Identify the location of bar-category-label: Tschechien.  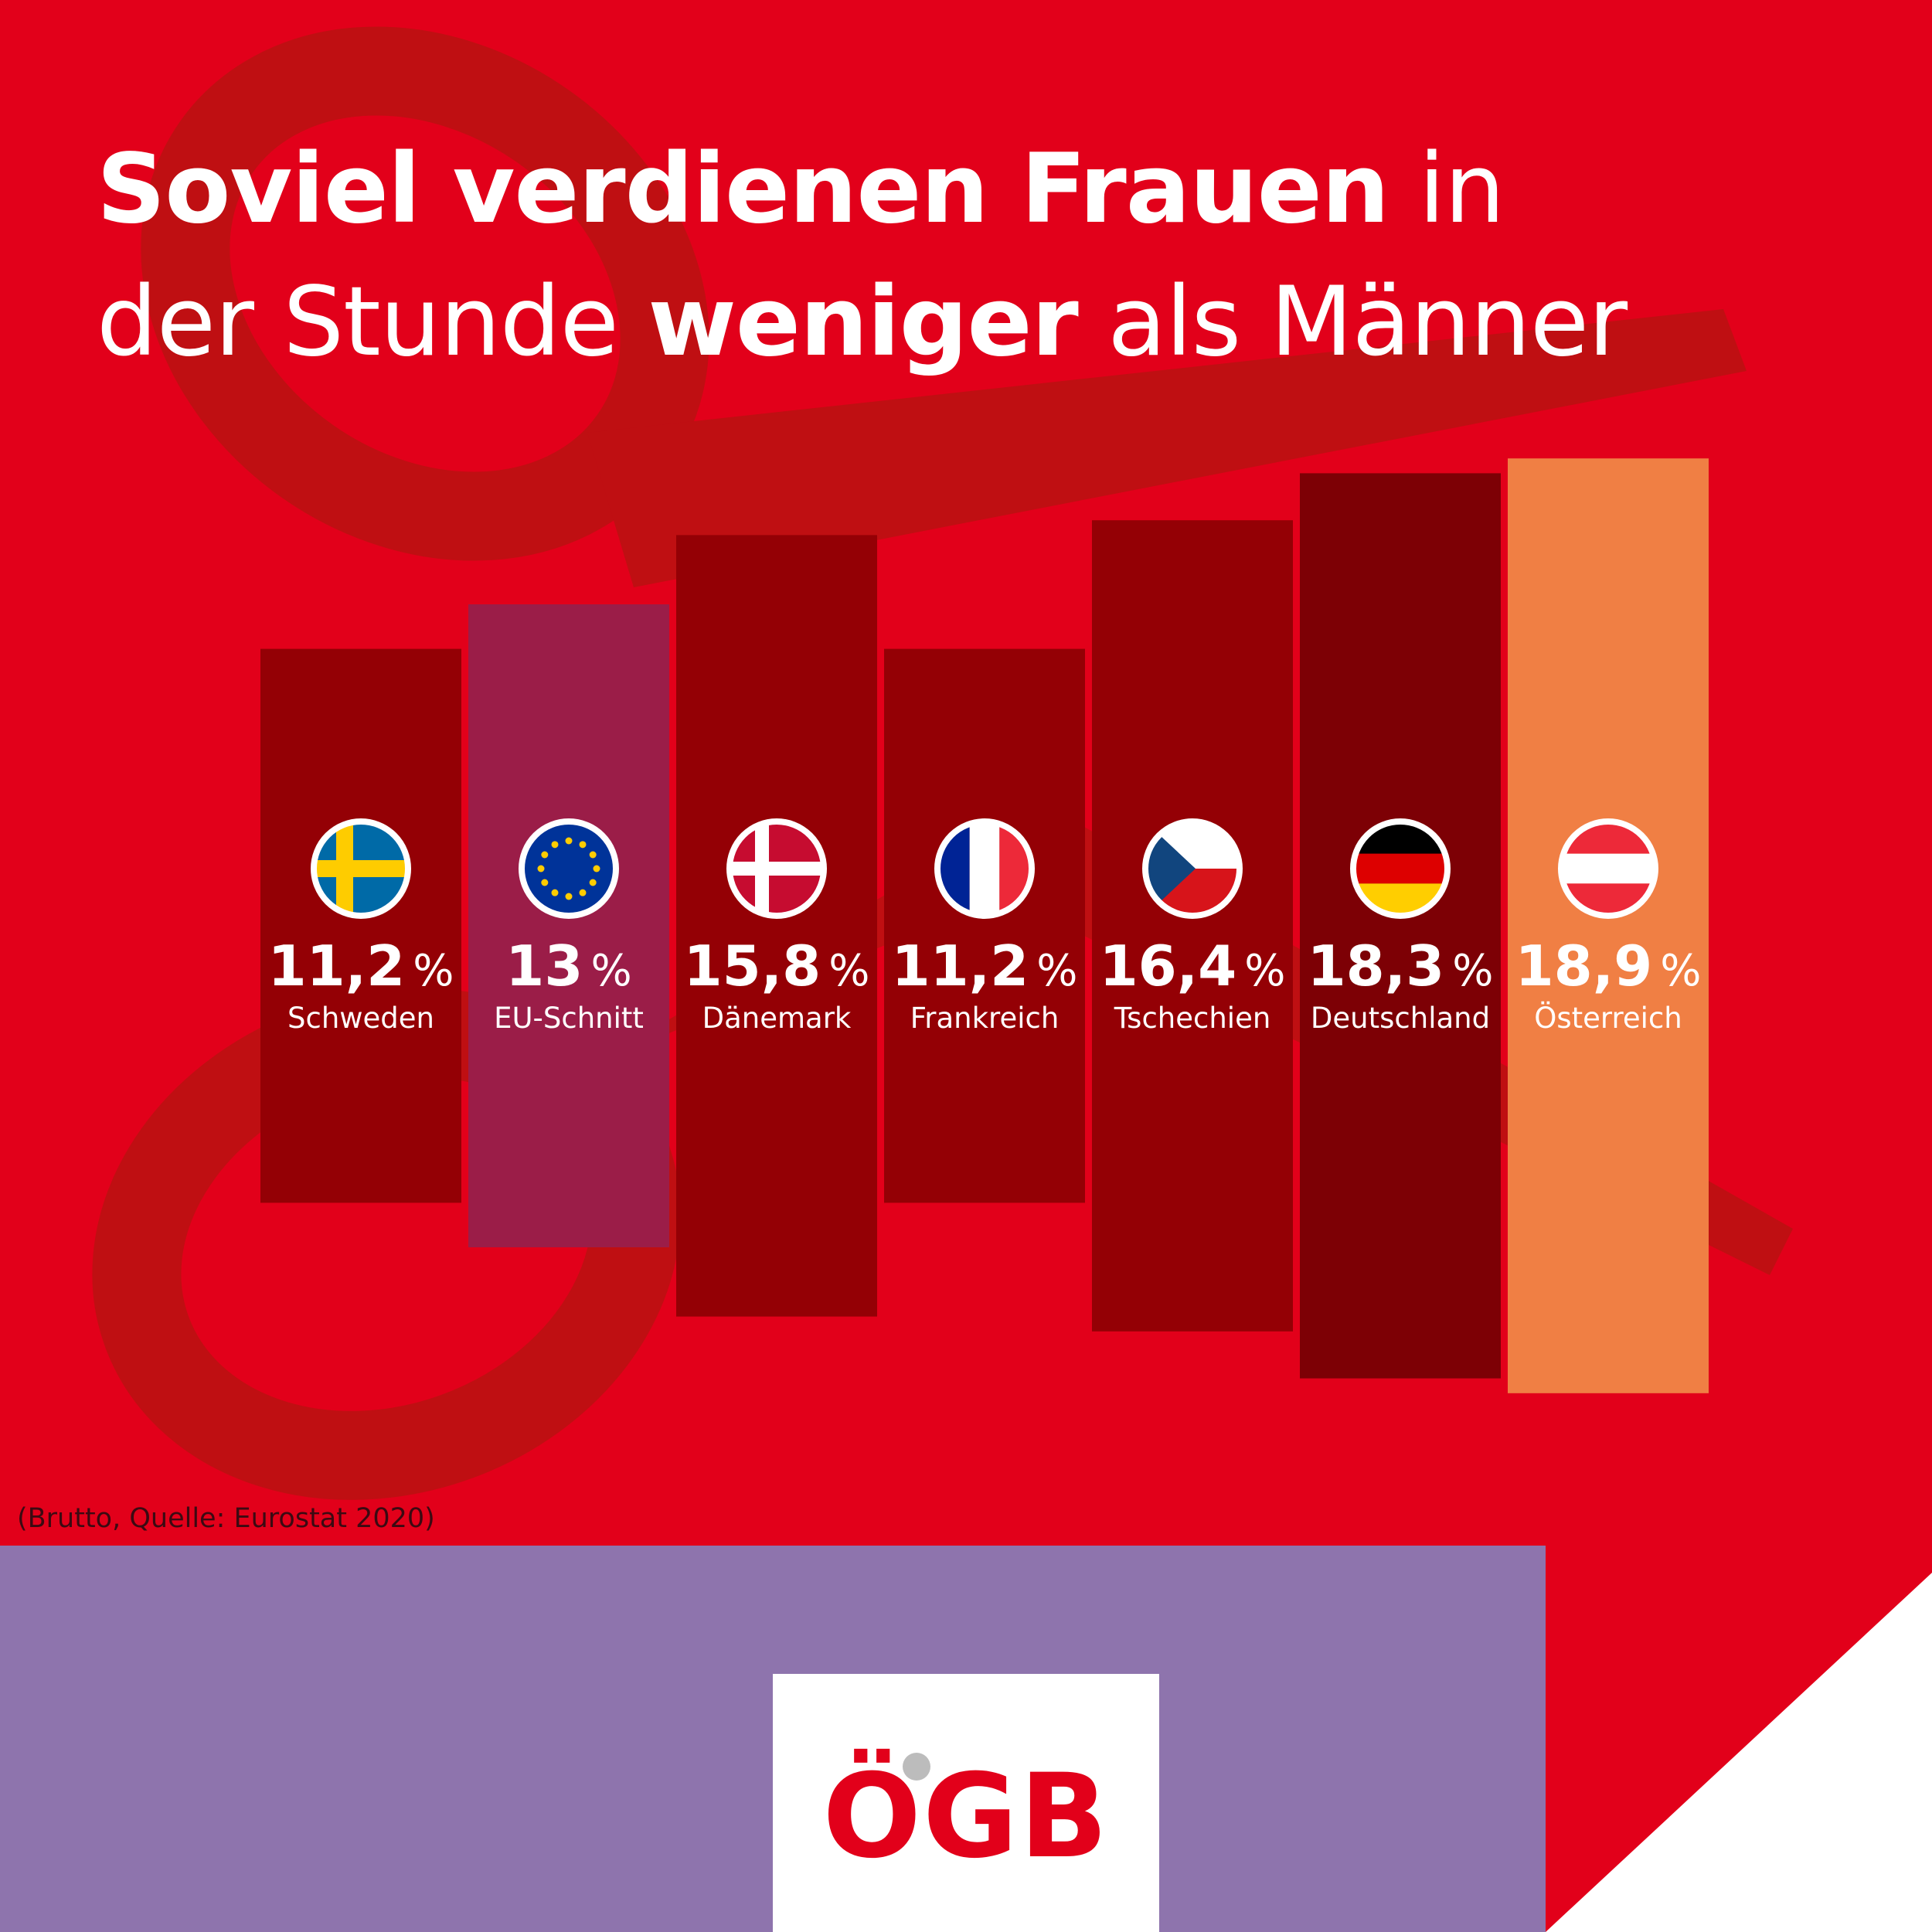
(1192, 1019).